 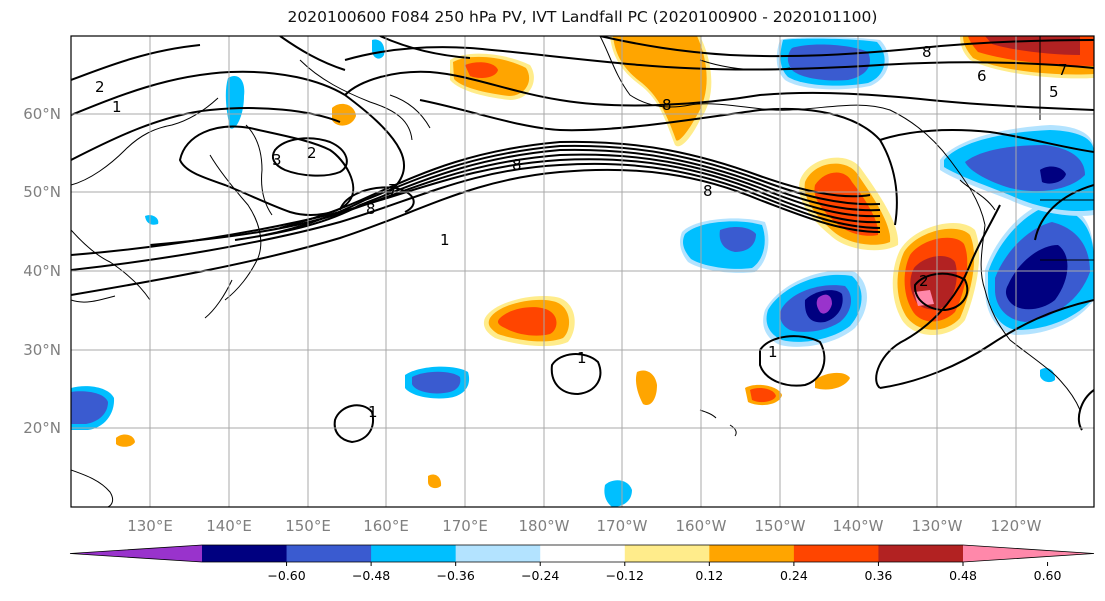 What do you see at coordinates (701, 526) in the screenshot?
I see `lon-label: 160°W` at bounding box center [701, 526].